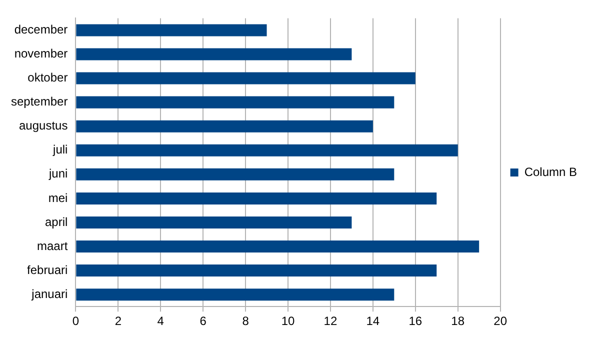 The image size is (605, 340). Describe the element at coordinates (60, 149) in the screenshot. I see `y-tick-label: juli` at that location.